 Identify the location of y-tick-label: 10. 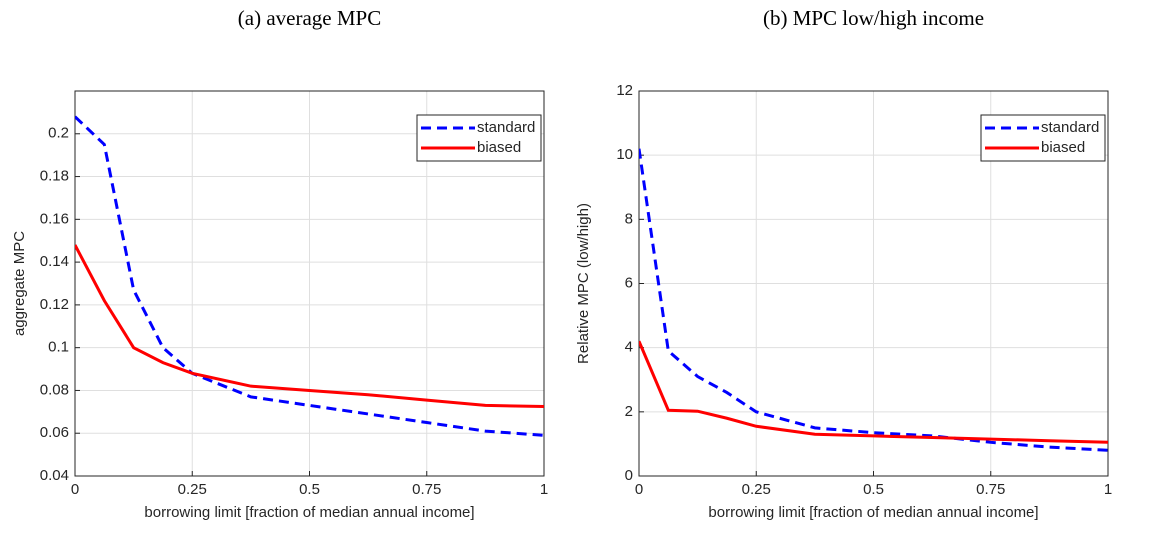
(624, 154).